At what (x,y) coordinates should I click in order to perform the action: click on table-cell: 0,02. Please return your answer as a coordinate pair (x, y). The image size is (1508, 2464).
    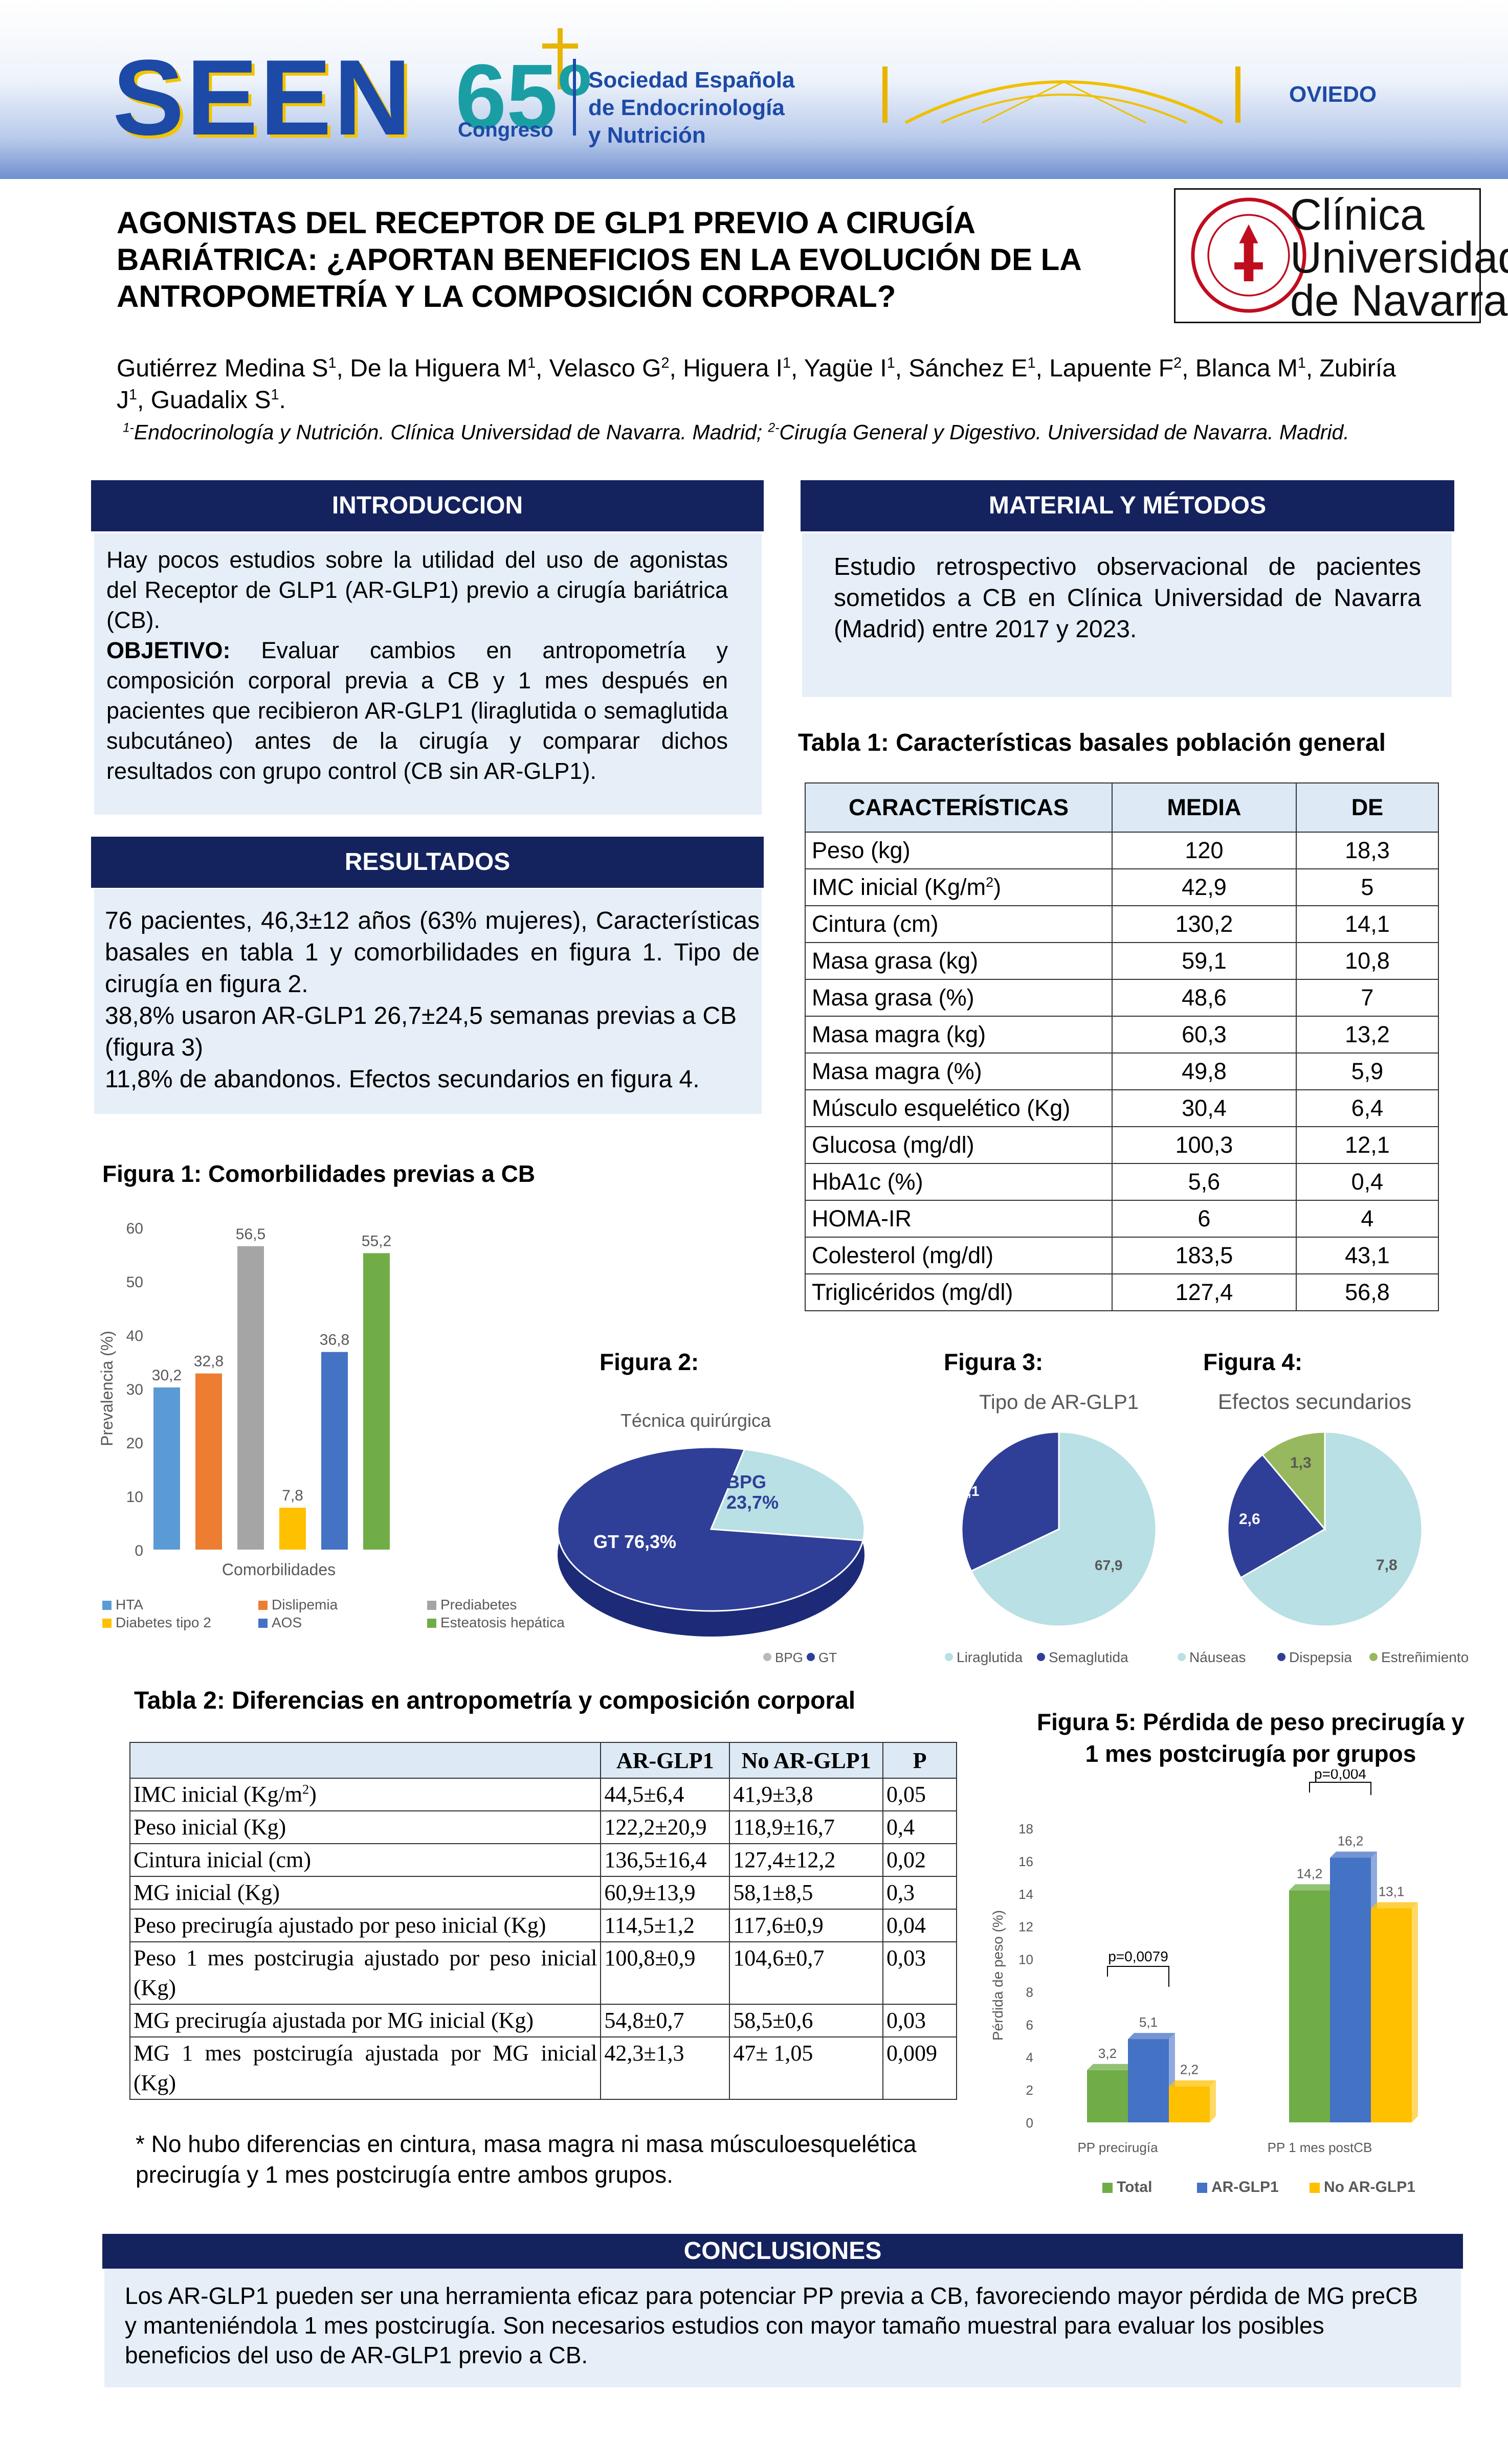
    Looking at the image, I should click on (919, 1860).